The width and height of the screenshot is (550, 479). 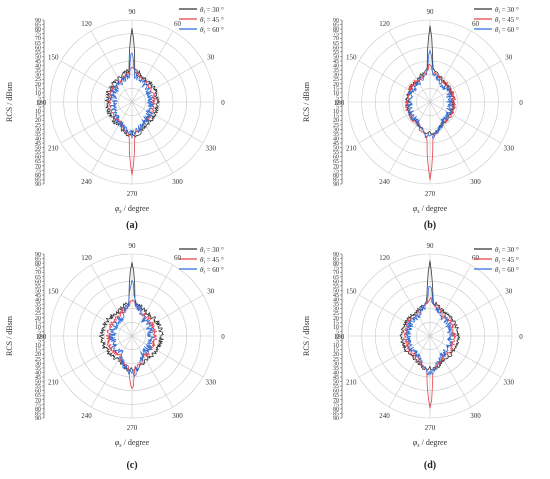 I want to click on angle-tick-label: 300, so click(x=177, y=416).